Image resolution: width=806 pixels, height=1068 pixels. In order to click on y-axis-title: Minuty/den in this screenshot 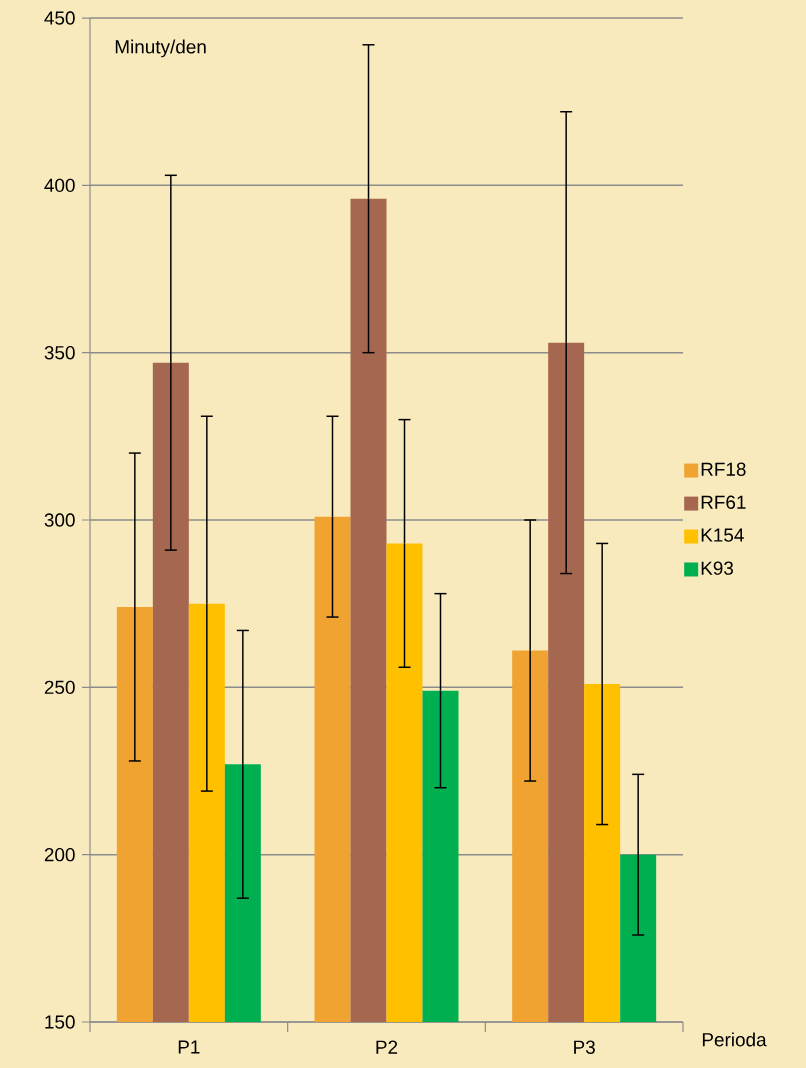, I will do `click(160, 48)`.